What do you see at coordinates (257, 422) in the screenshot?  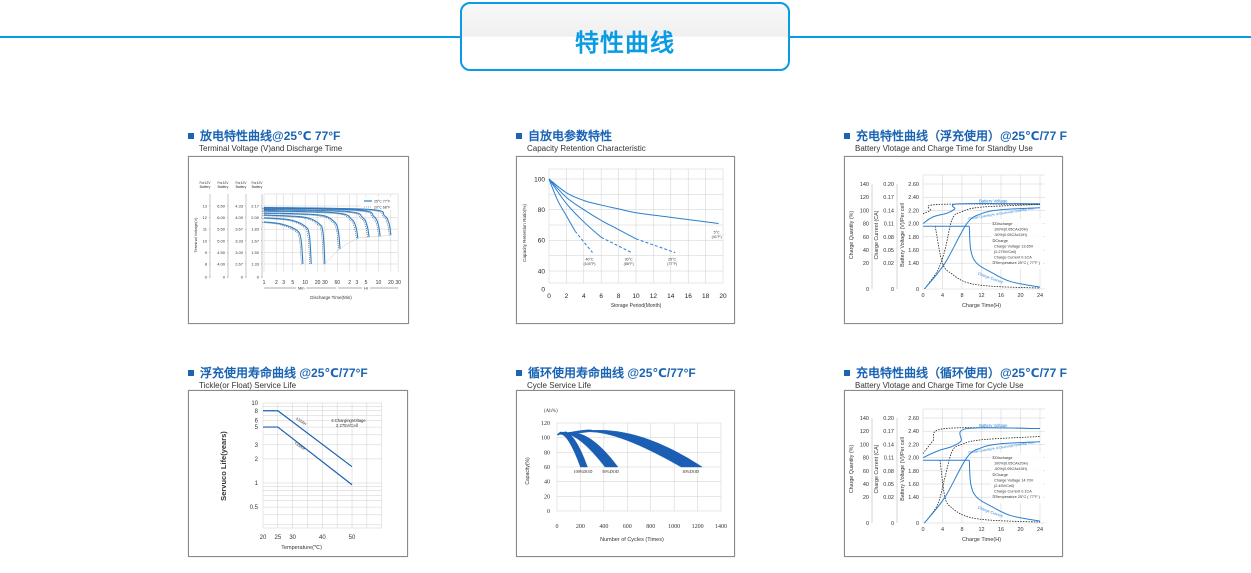 I see `y-tick-label: 6` at bounding box center [257, 422].